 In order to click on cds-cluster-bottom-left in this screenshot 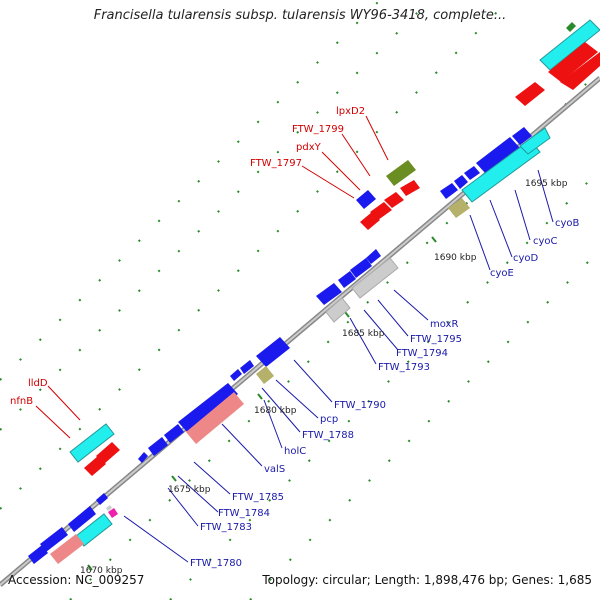, I will do `click(73, 528)`.